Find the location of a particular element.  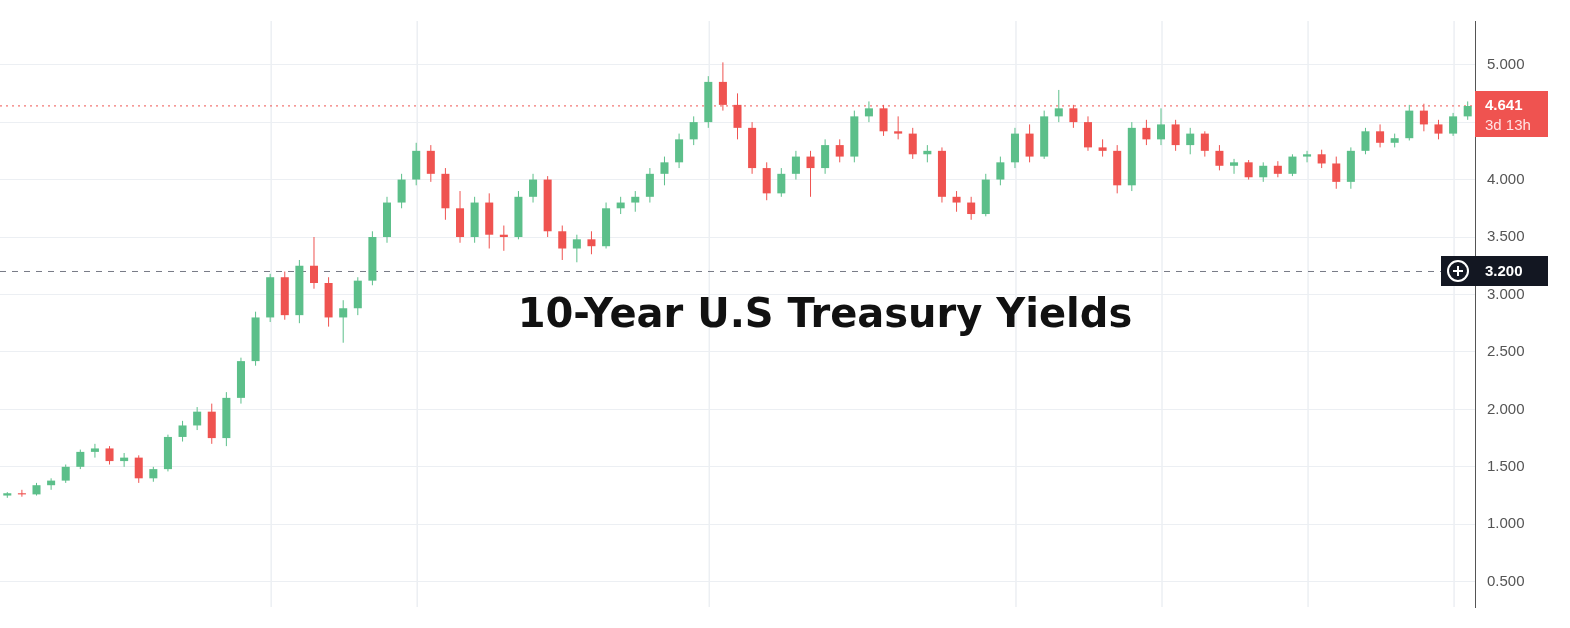

y-tick-label: 3.000 is located at coordinates (1506, 293).